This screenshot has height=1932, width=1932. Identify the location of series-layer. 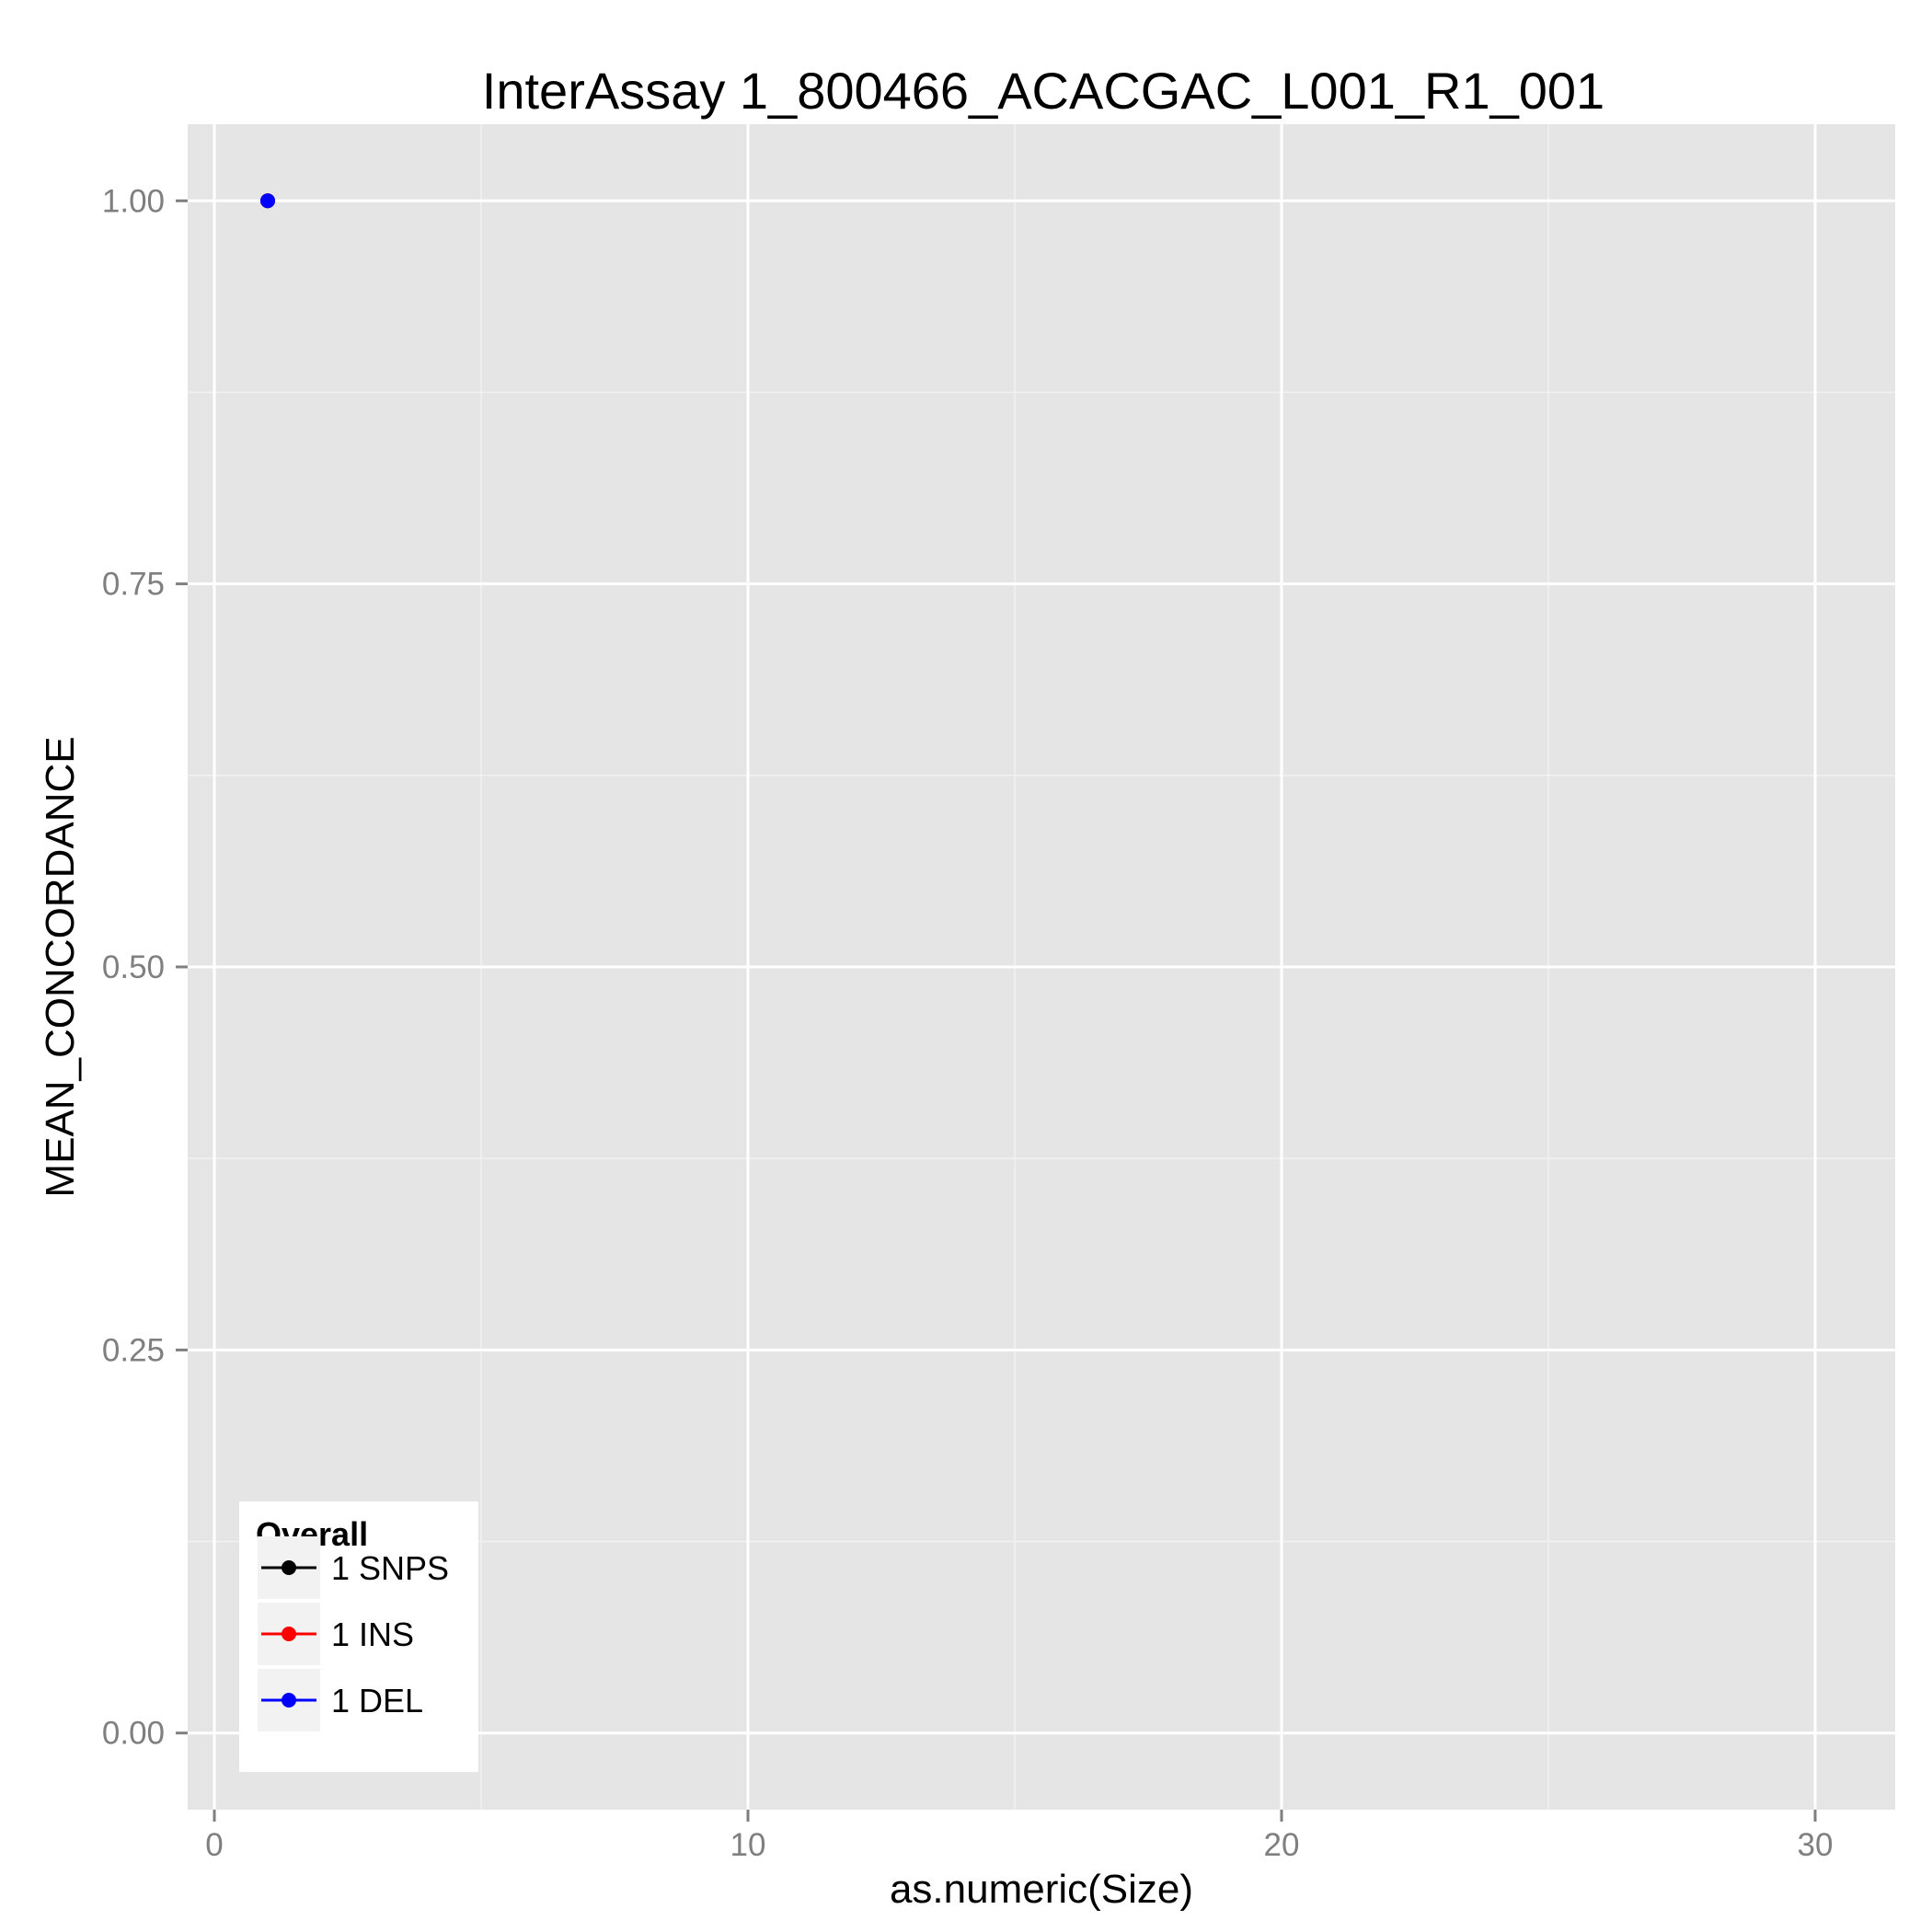
(267, 201).